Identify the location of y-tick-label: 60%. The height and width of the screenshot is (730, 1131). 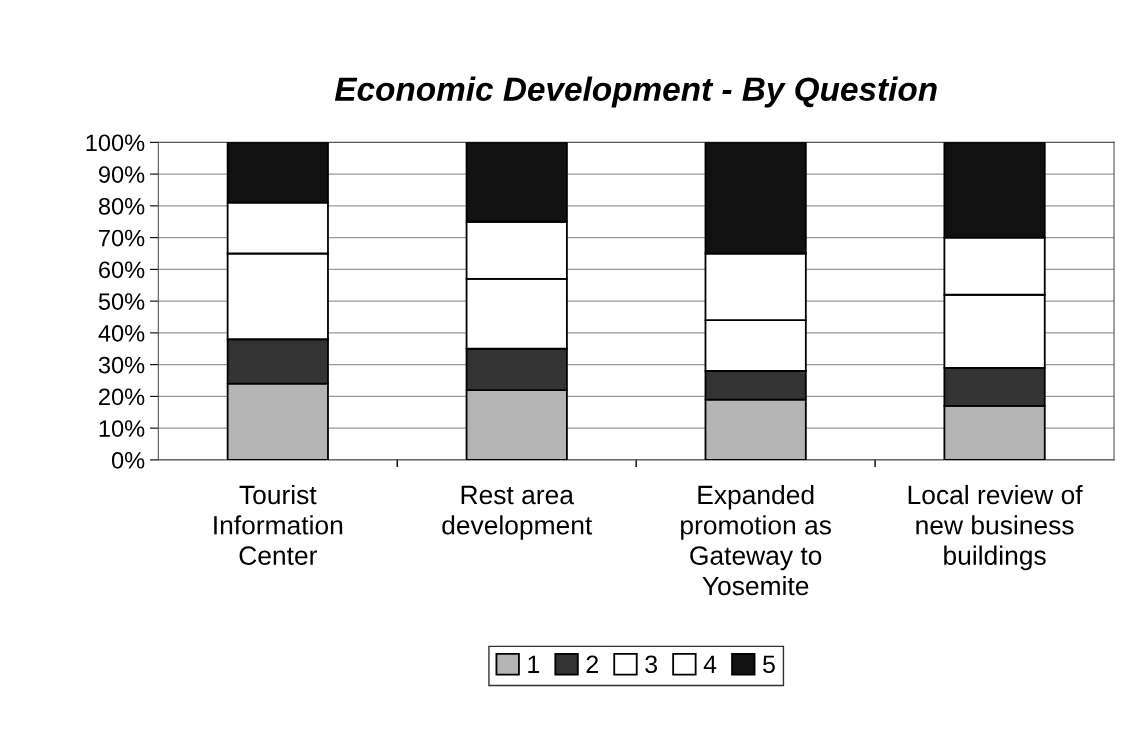
(122, 270).